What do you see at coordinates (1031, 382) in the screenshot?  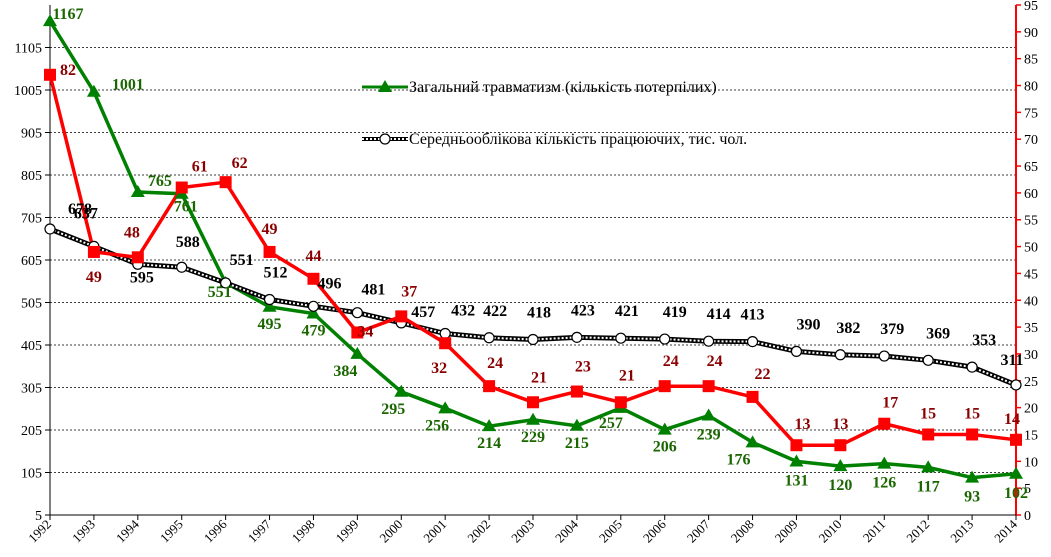 I see `right-tick-label-5: 25` at bounding box center [1031, 382].